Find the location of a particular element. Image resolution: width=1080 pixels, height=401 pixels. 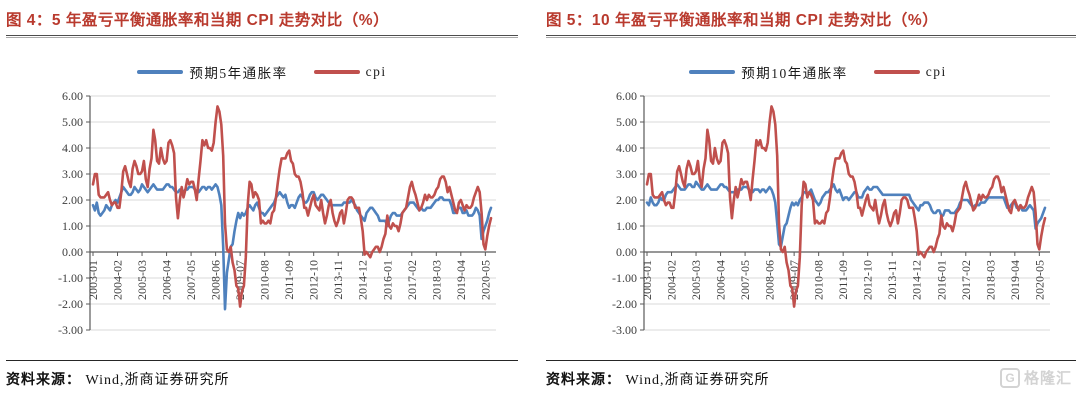

figure5-source: 资料来源： Wind,浙商证券研究所 is located at coordinates (811, 375).